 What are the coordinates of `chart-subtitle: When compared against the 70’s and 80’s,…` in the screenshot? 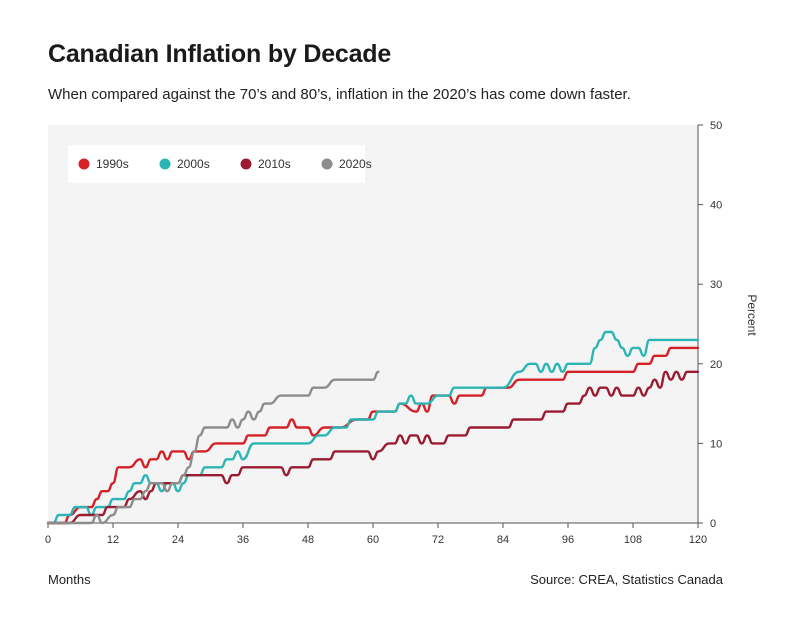 It's located at (339, 94).